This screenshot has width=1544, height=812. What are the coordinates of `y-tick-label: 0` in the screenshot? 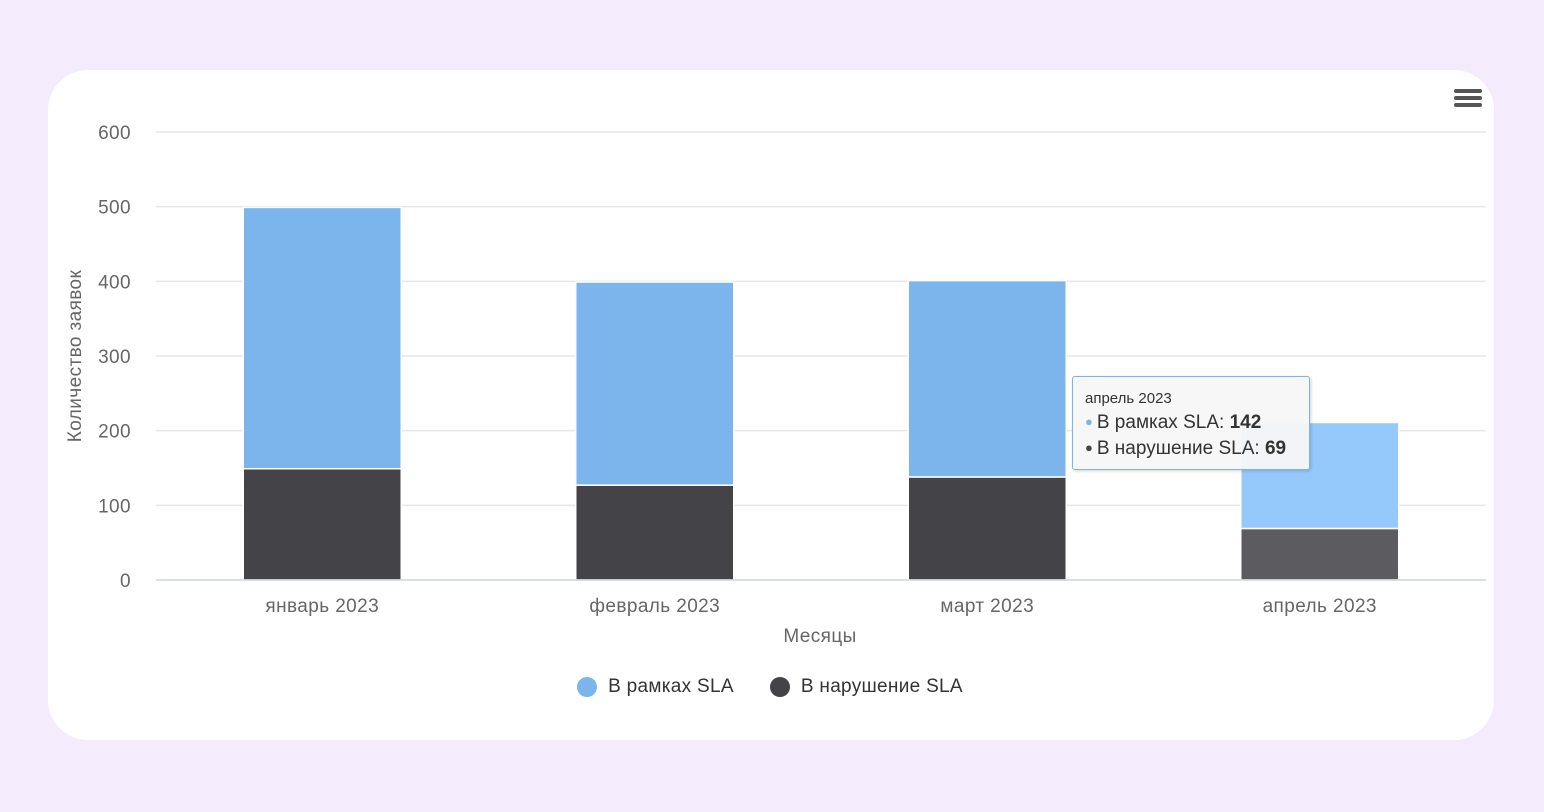 It's located at (125, 581).